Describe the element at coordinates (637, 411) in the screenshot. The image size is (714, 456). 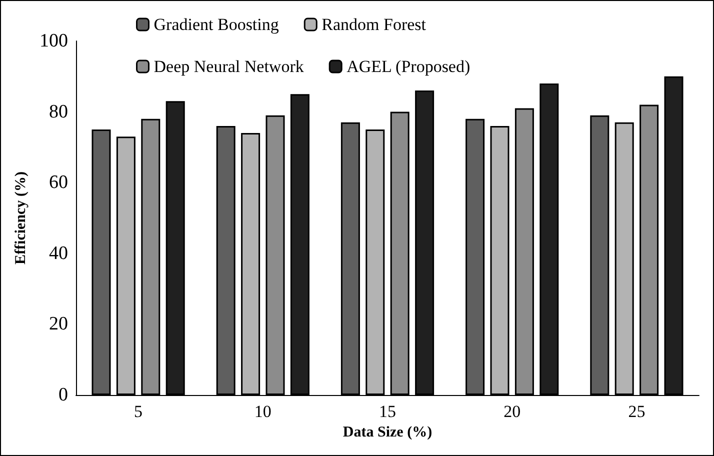
I see `x-tick-label: 25` at that location.